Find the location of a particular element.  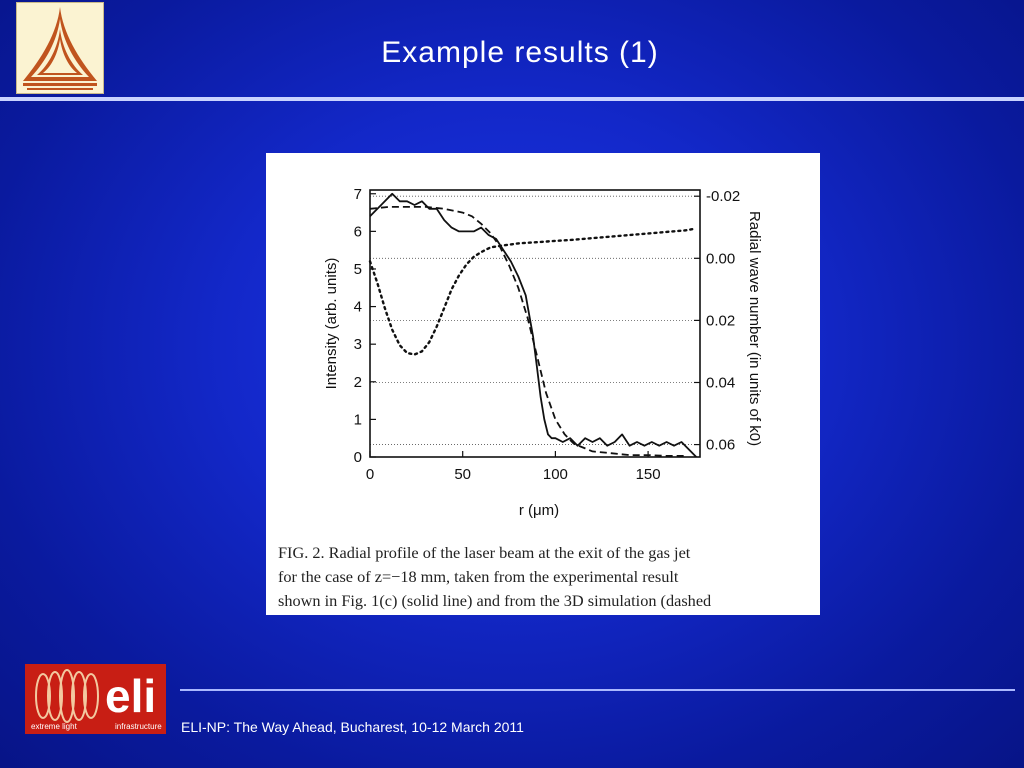

y2-tick-label: 0.02 is located at coordinates (720, 320).